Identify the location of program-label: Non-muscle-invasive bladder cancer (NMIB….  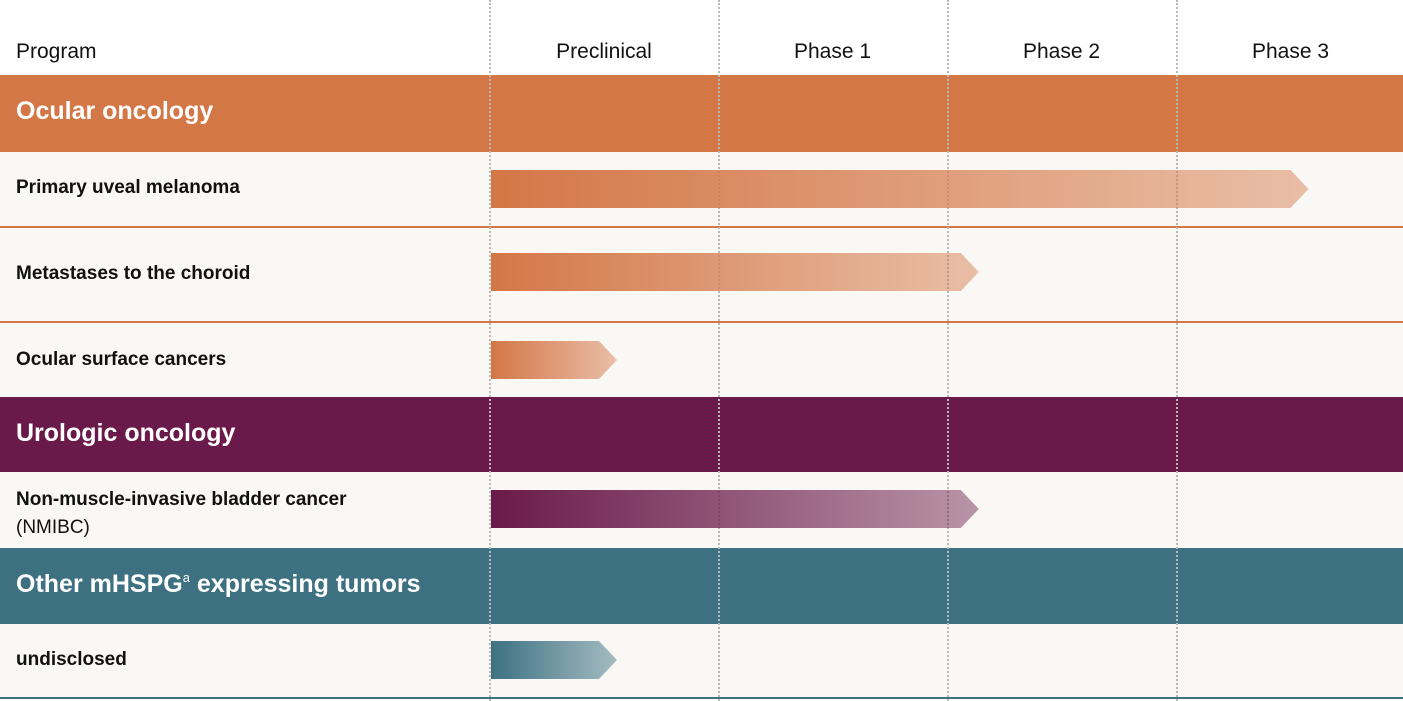
(181, 514).